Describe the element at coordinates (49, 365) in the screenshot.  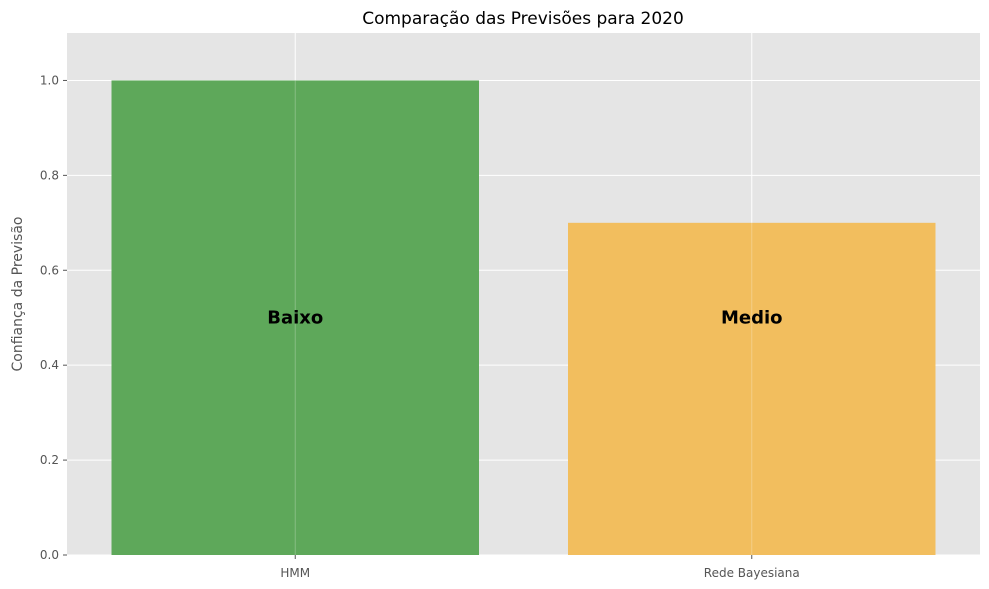
I see `y-tick-label: 0.4` at that location.